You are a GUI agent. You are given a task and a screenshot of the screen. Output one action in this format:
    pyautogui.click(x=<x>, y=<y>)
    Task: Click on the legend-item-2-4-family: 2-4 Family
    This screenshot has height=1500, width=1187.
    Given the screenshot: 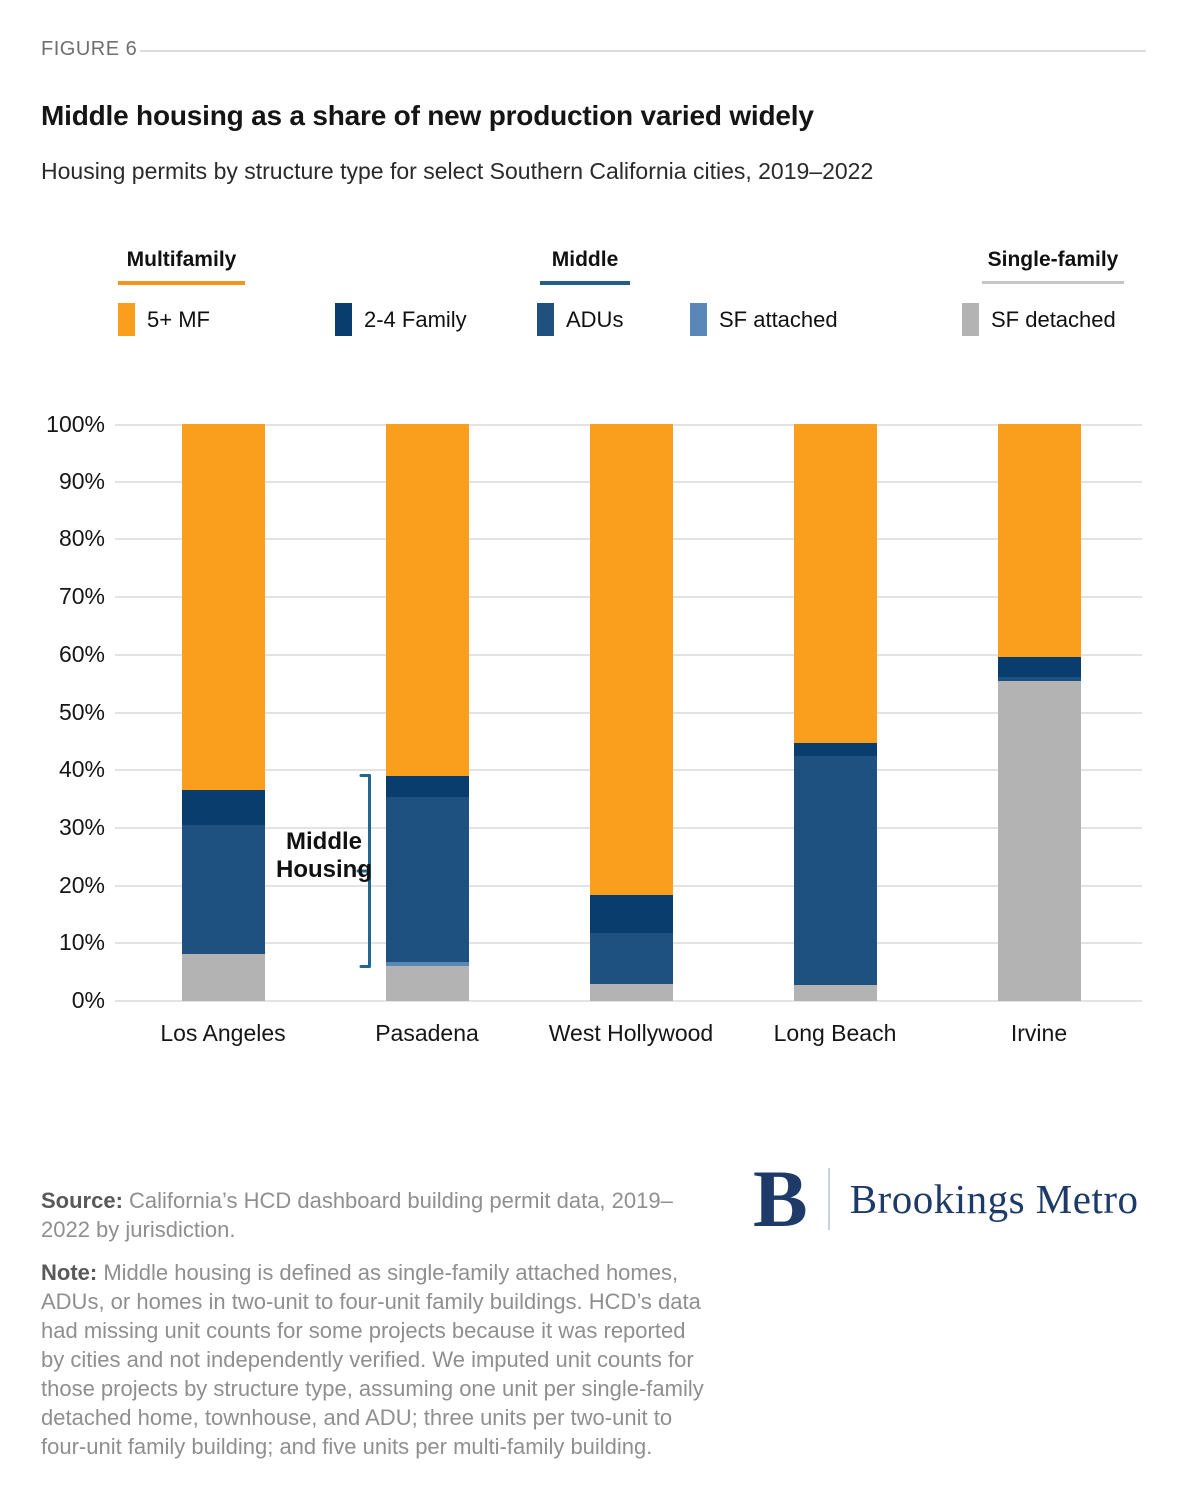 What is the action you would take?
    pyautogui.click(x=401, y=319)
    